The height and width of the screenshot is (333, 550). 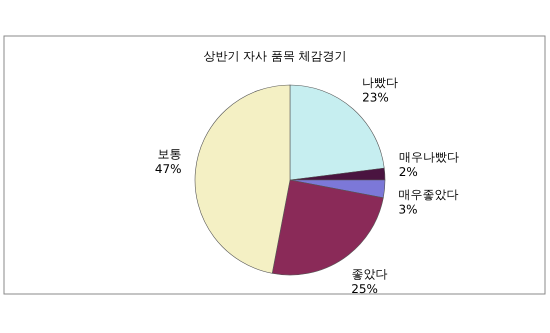 What do you see at coordinates (169, 153) in the screenshot?
I see `slice-label: 보통` at bounding box center [169, 153].